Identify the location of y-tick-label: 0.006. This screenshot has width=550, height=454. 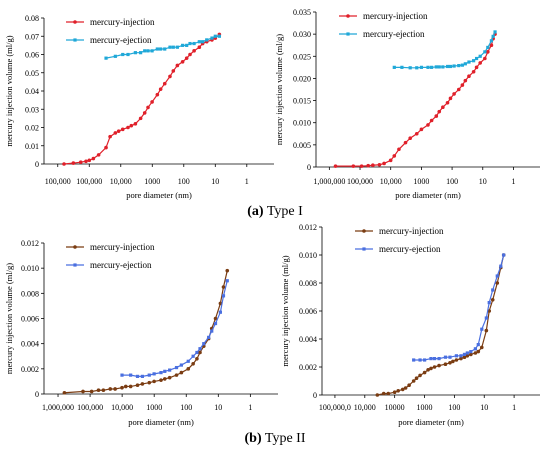
(30, 319).